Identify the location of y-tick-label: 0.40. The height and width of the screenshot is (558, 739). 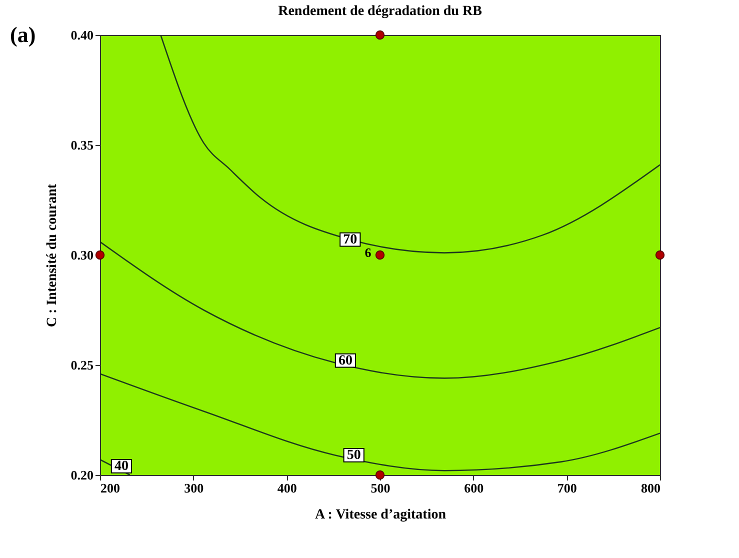
(82, 35).